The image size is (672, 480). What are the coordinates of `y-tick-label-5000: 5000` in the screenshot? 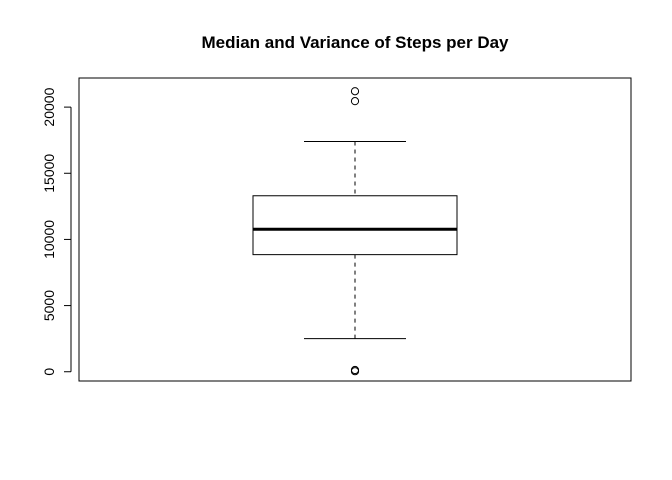 It's located at (49, 305).